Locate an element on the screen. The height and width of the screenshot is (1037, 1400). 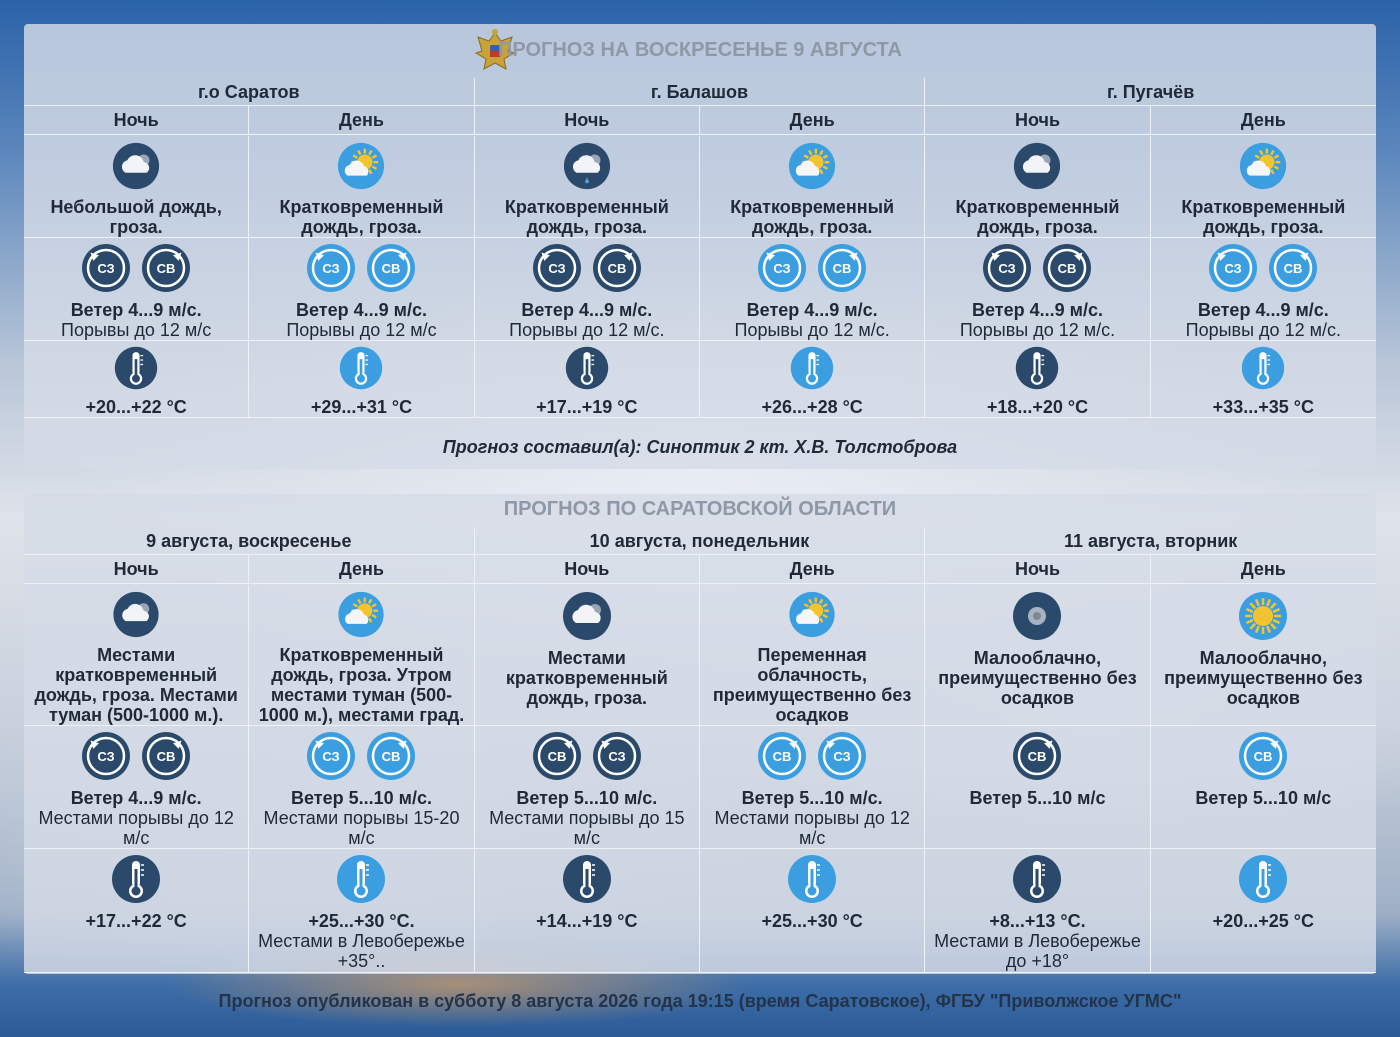
cloud-rain-night-icon is located at coordinates (586, 166).